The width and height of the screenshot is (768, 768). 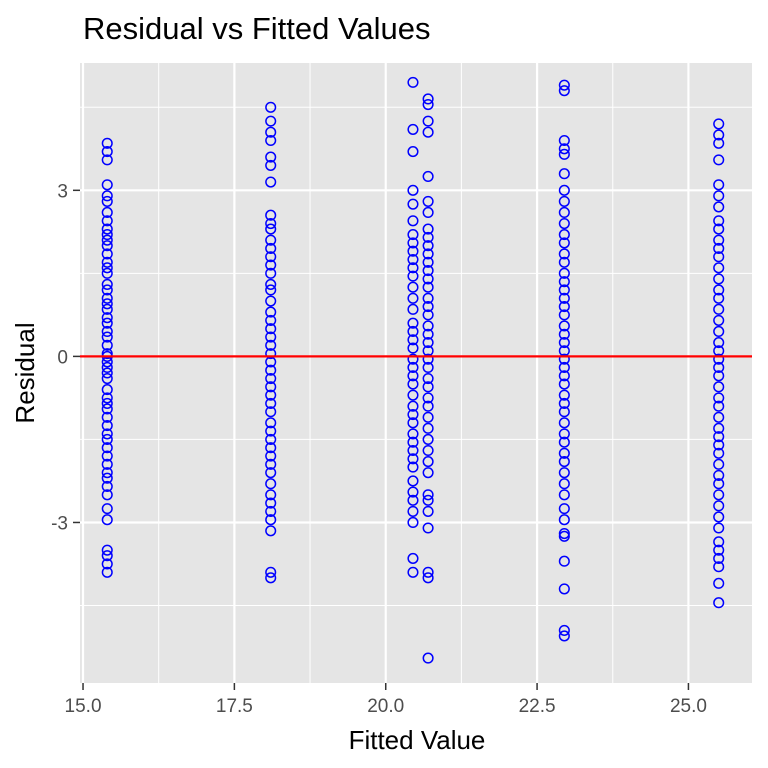 I want to click on y-axis: -3 0 3, so click(x=65, y=357).